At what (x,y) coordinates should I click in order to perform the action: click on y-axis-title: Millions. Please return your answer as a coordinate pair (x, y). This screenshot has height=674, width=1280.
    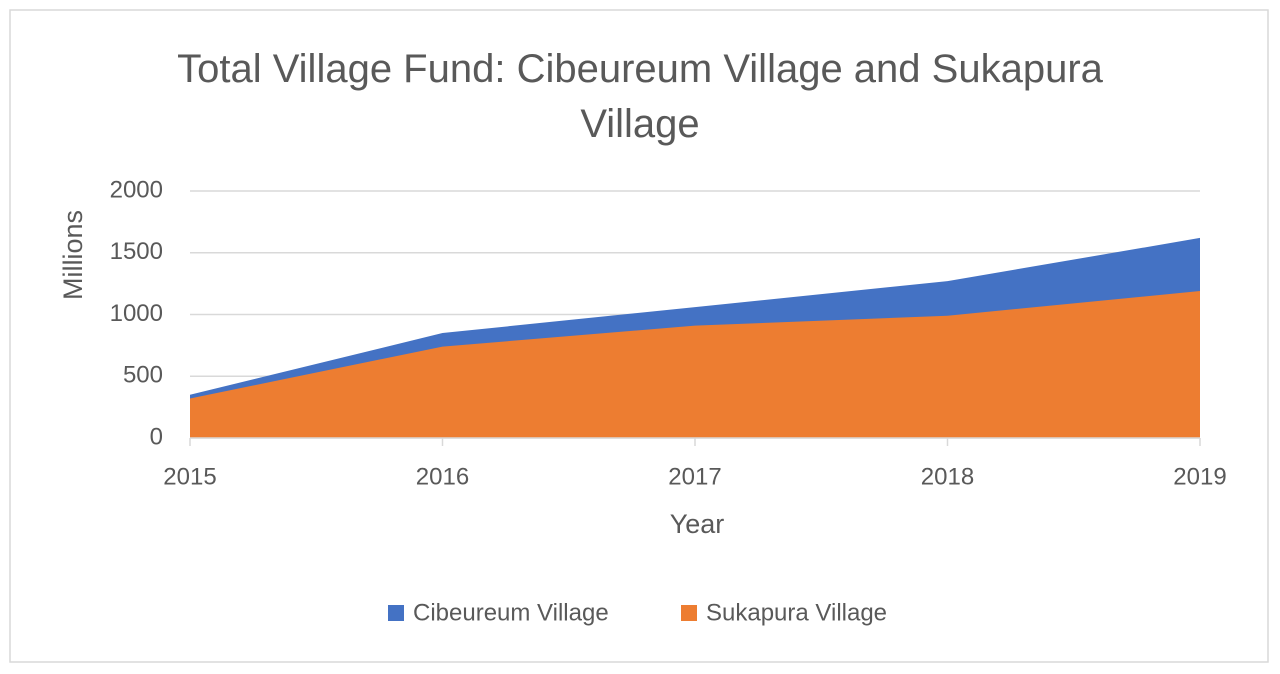
    Looking at the image, I should click on (73, 255).